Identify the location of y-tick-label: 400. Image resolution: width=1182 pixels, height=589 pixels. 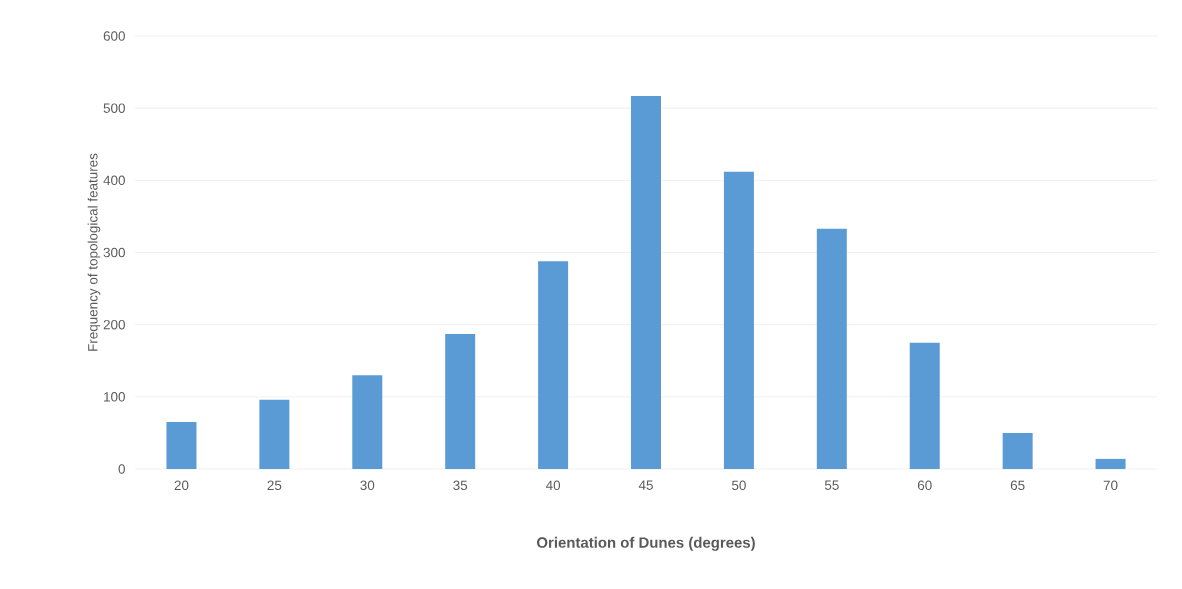
(114, 180).